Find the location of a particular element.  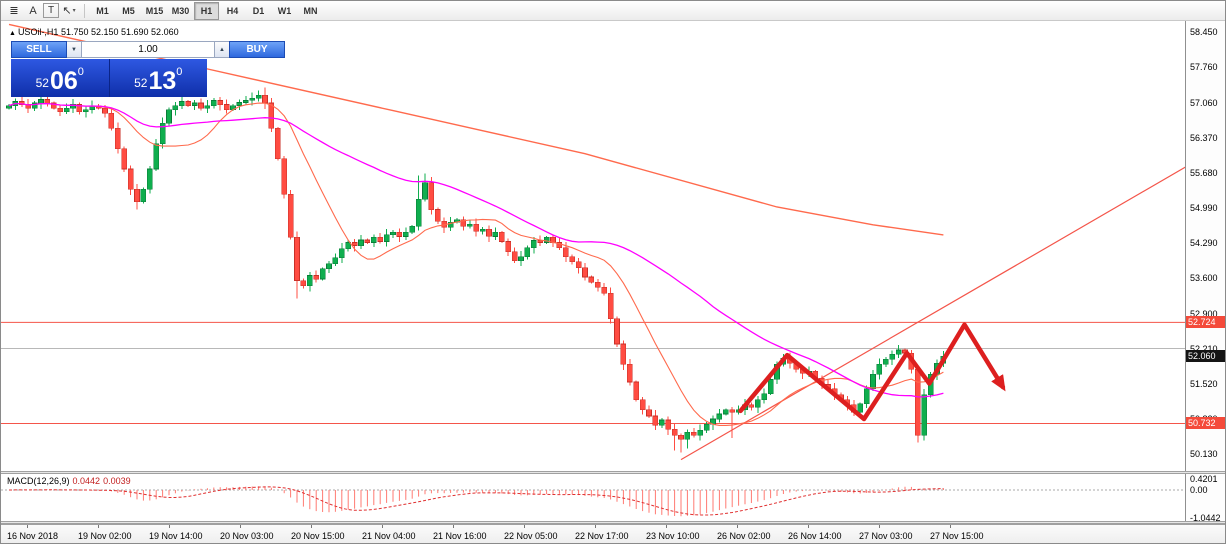

macd-indicator-label: MACD(12,26,9) 0.0442 0.0039 is located at coordinates (69, 481).